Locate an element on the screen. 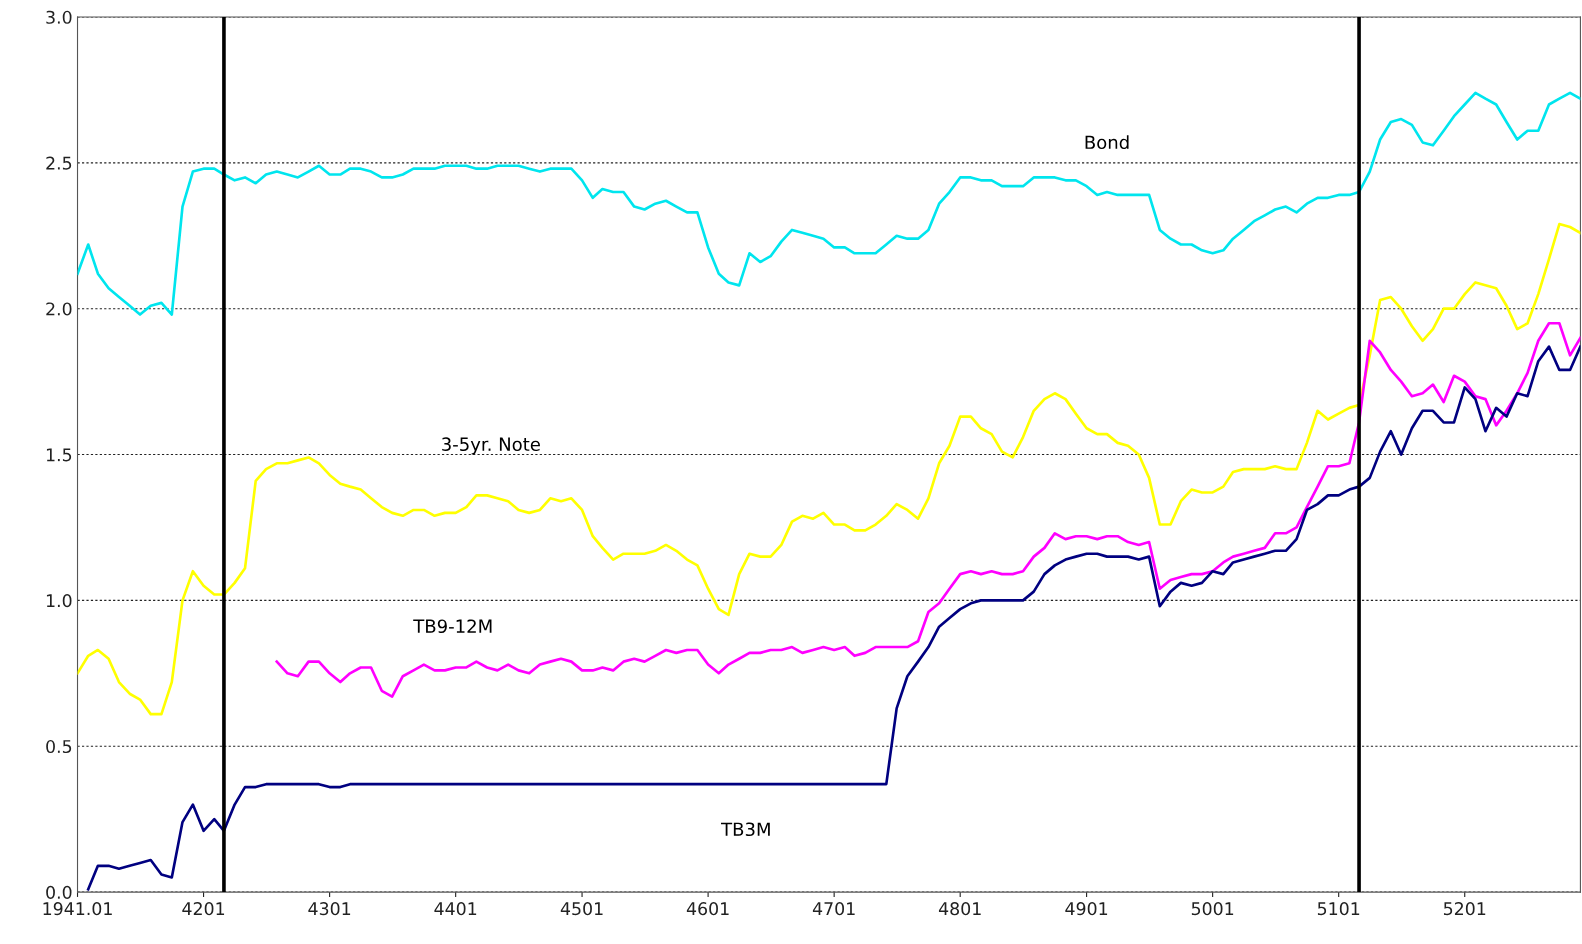 The height and width of the screenshot is (944, 1582). text: 3-5yr. Note is located at coordinates (491, 446).